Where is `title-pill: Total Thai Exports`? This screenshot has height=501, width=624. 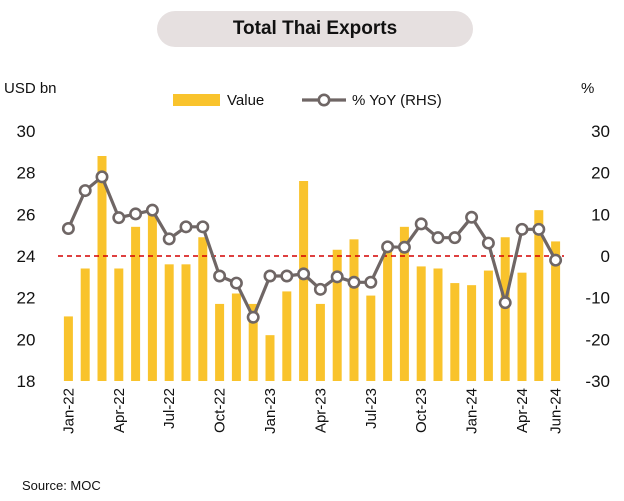 title-pill: Total Thai Exports is located at coordinates (315, 29).